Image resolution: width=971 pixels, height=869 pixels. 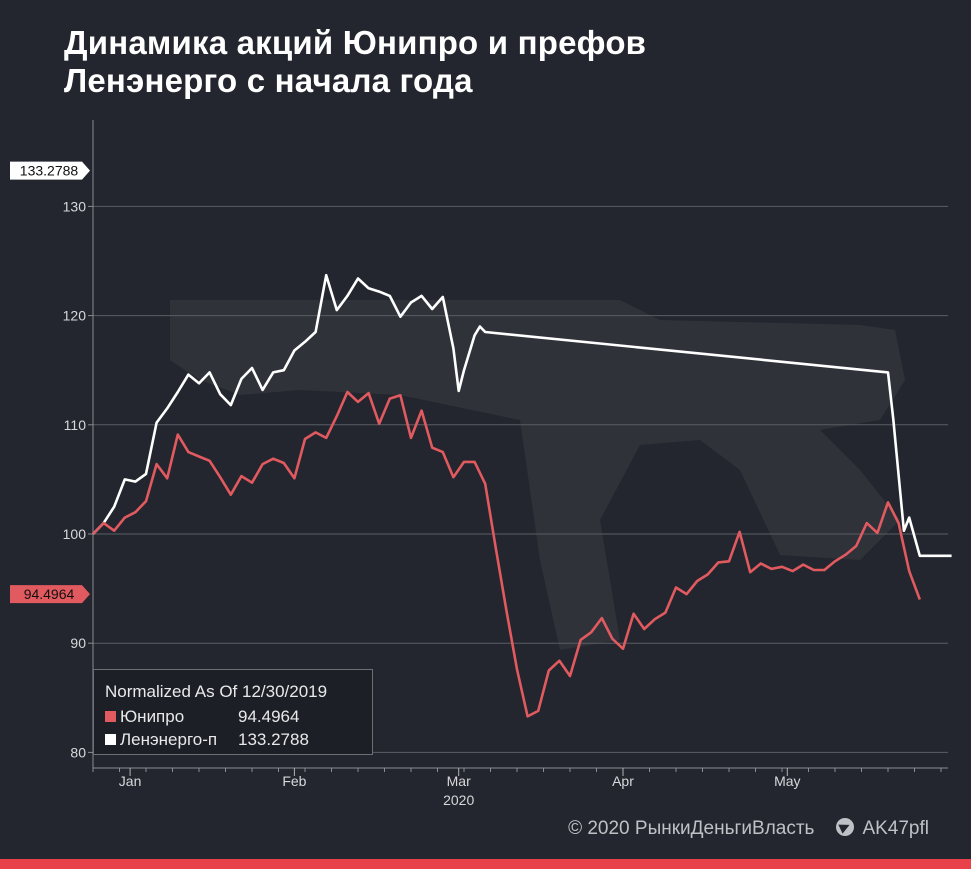 I want to click on legend-value-lenenergo: 133.2788, so click(x=273, y=739).